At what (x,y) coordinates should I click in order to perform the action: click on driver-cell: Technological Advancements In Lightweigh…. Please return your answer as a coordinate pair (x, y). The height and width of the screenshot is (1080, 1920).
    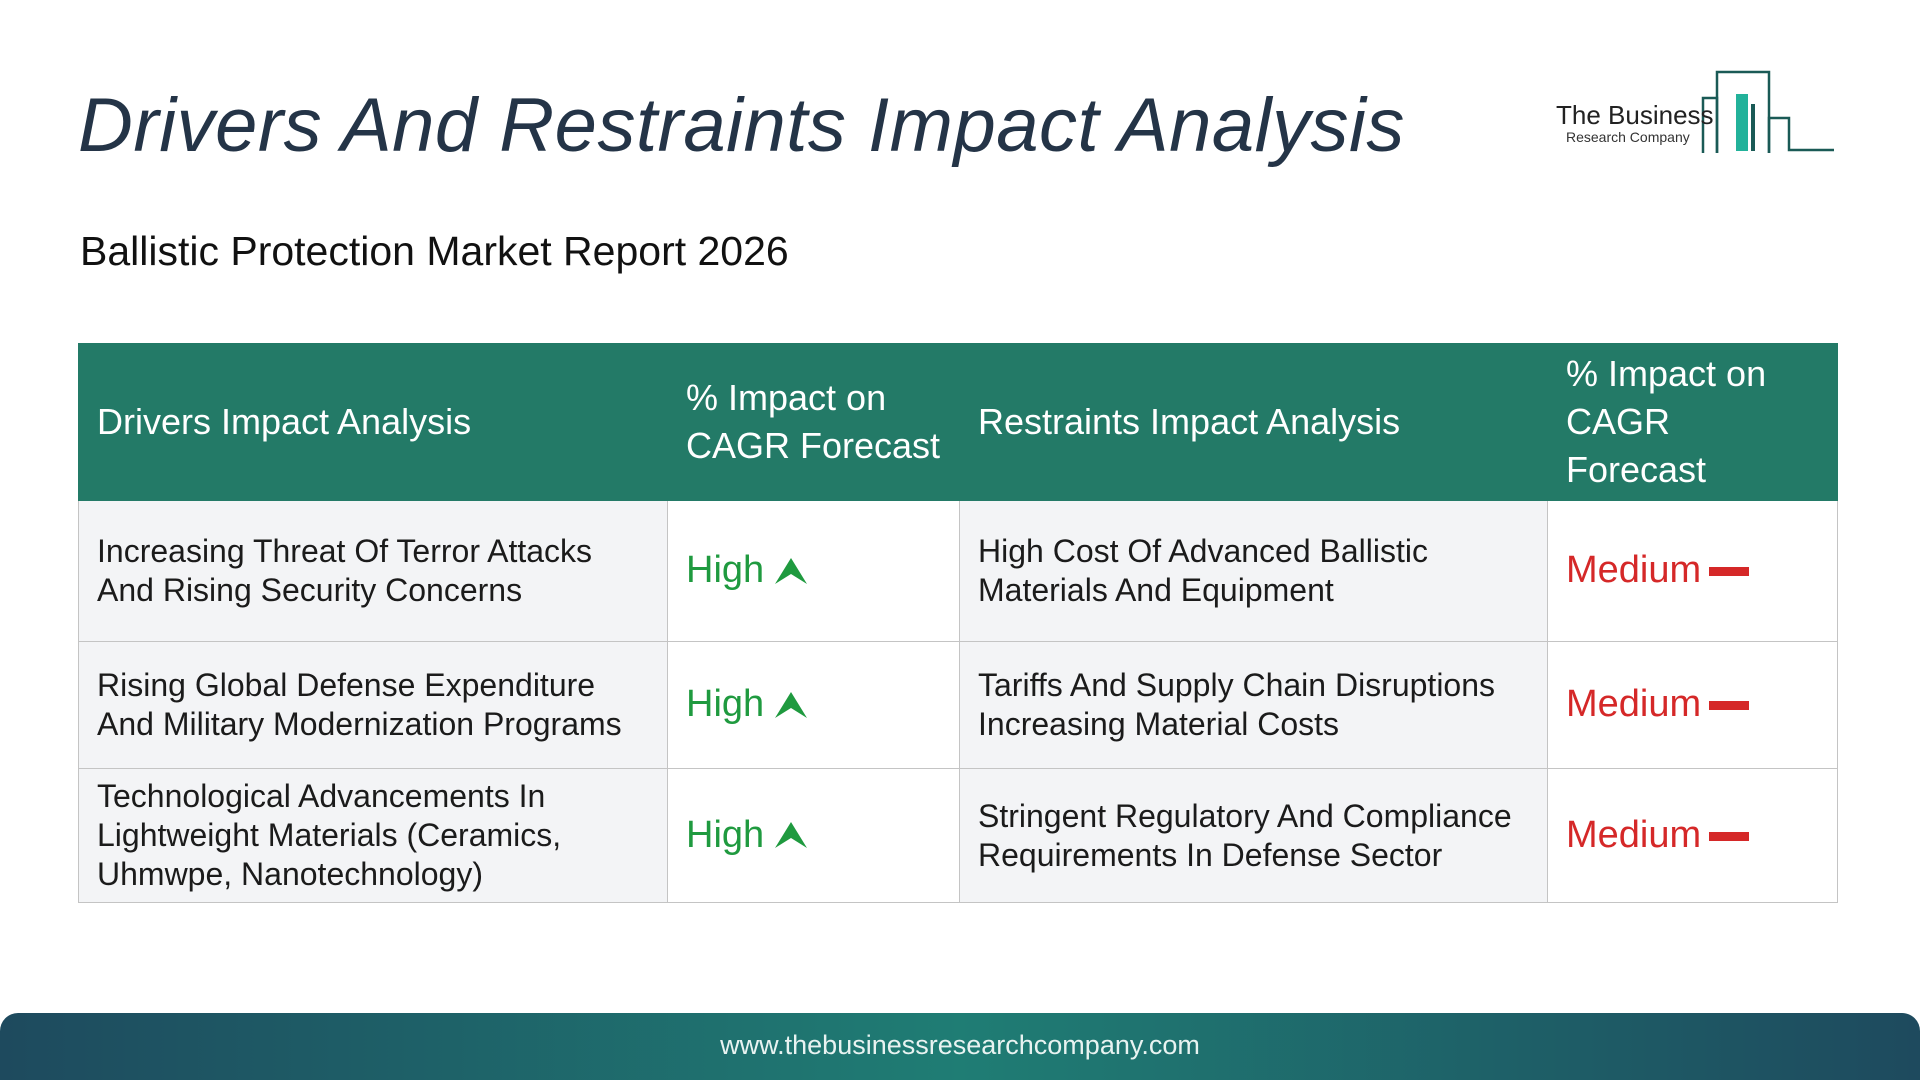
    Looking at the image, I should click on (373, 835).